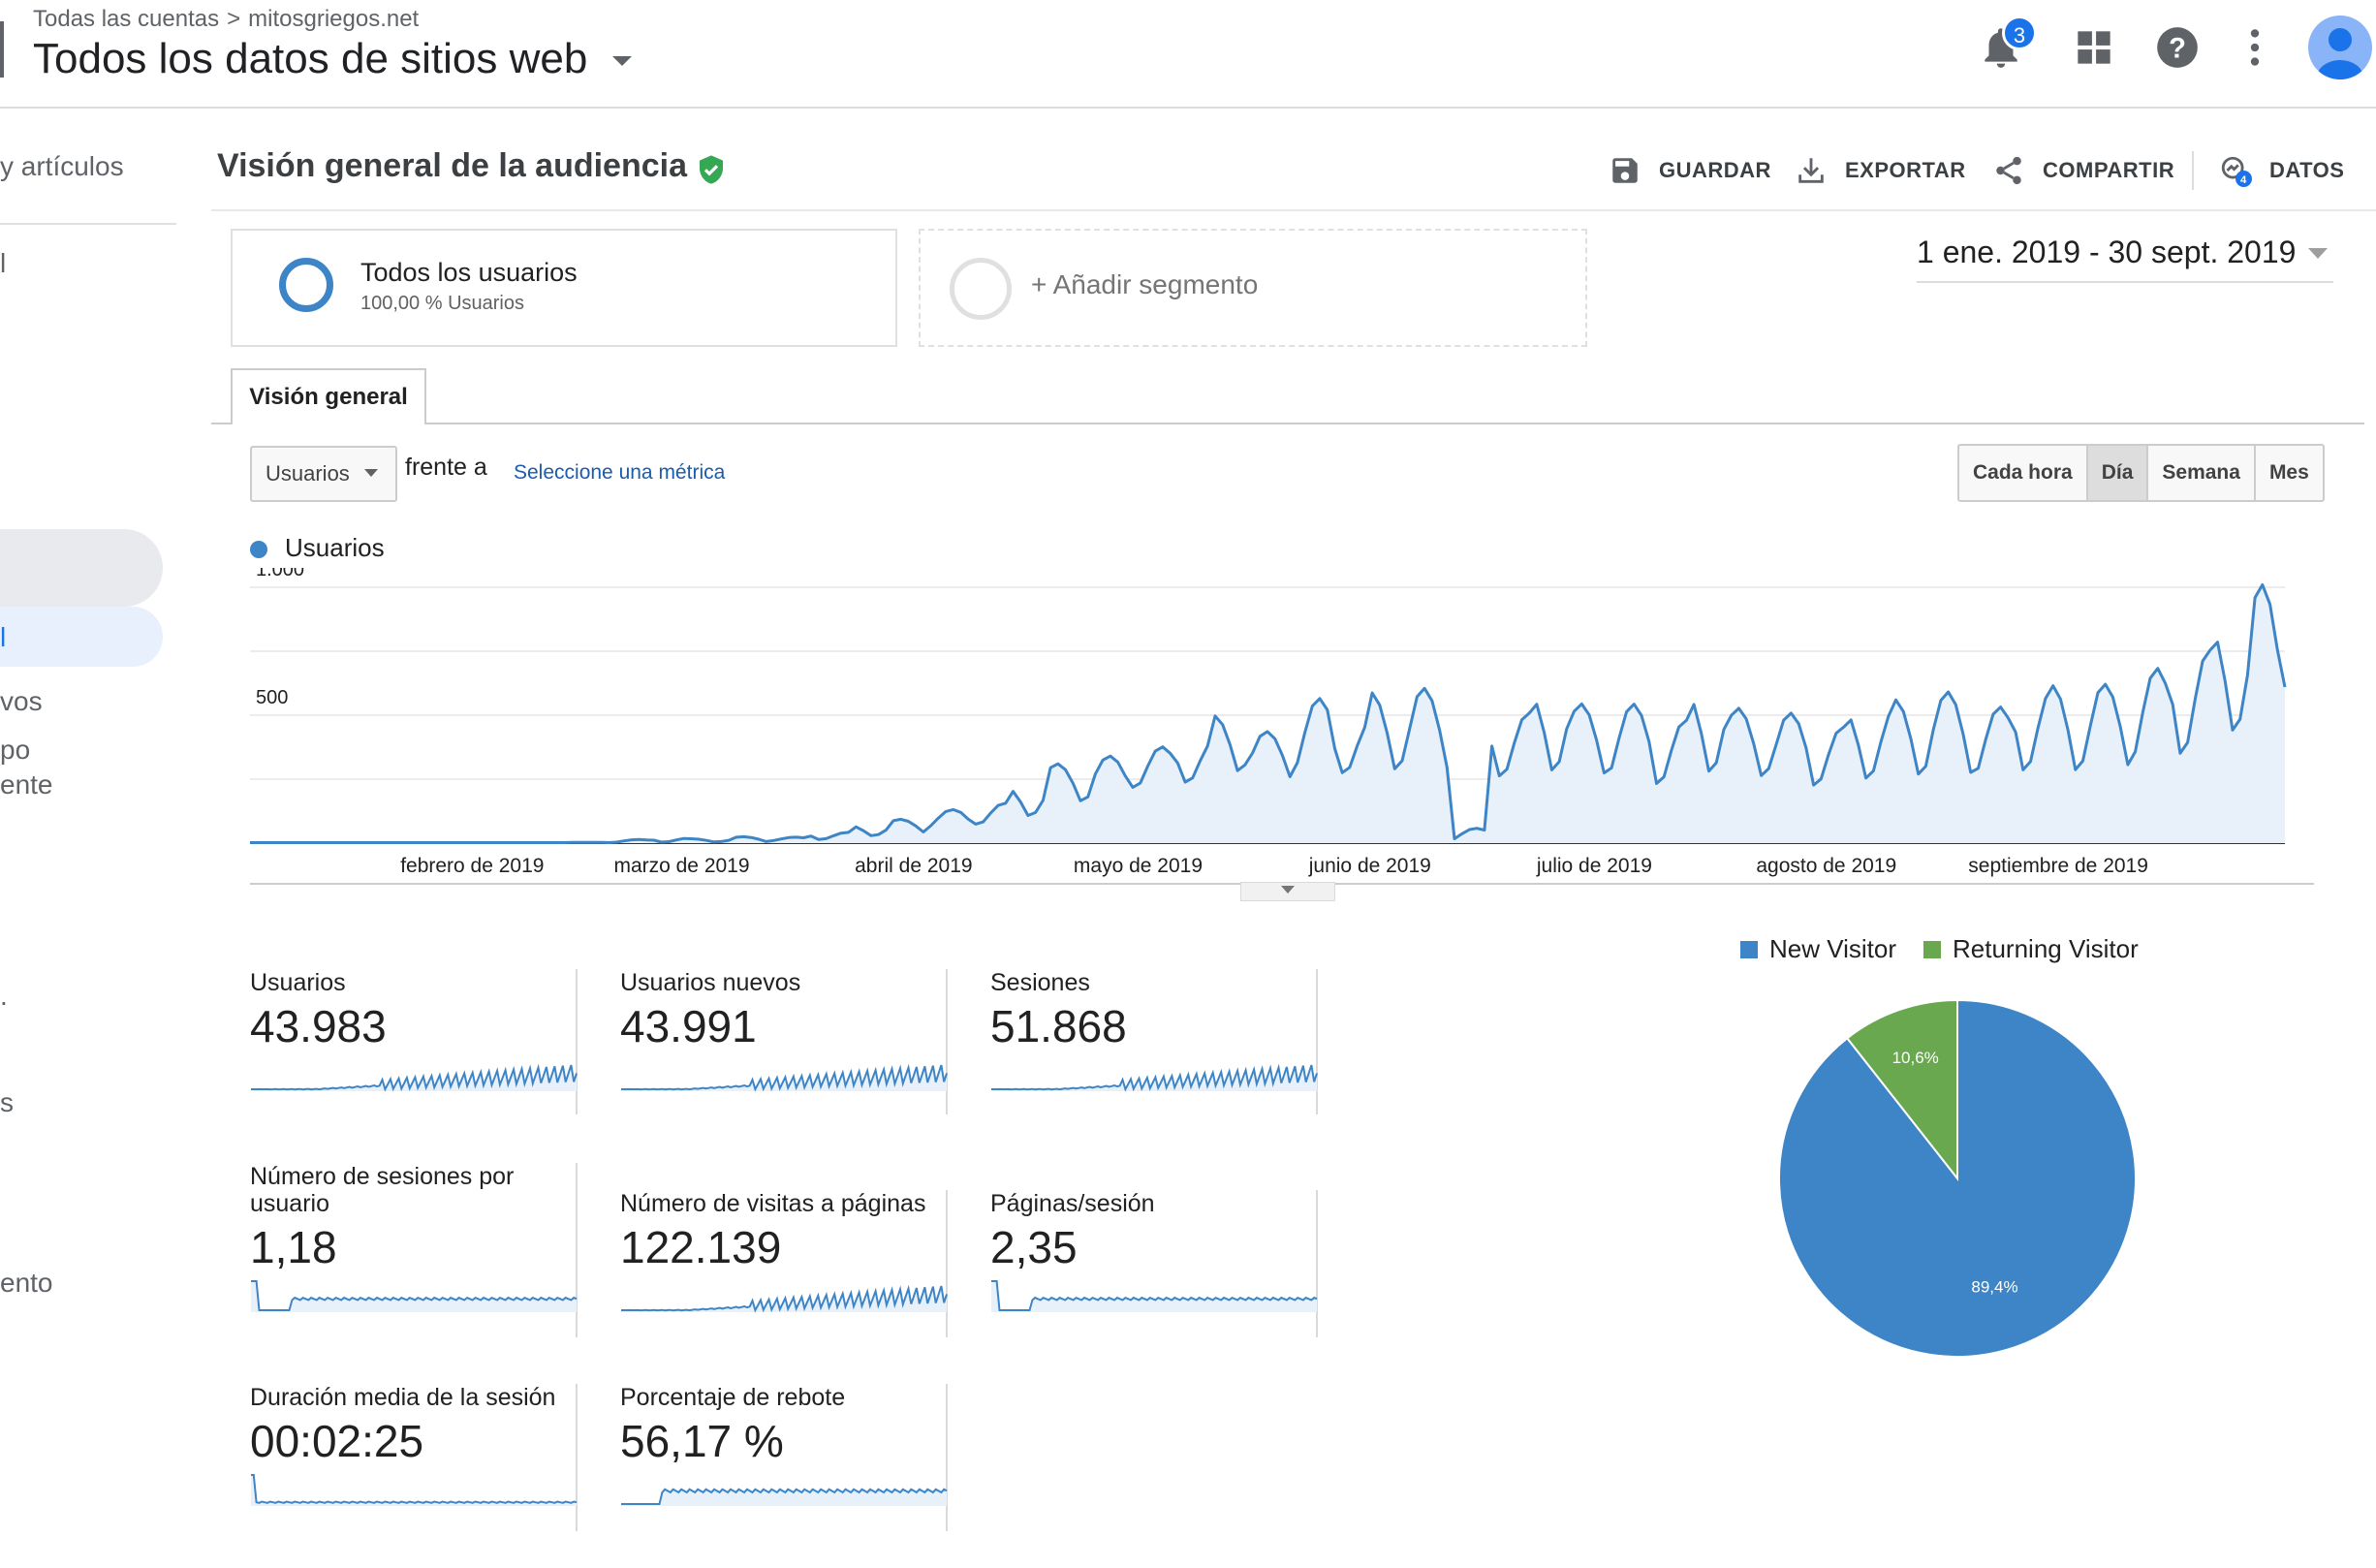  Describe the element at coordinates (414, 1042) in the screenshot. I see `scorecard-users: Usuarios 43.983` at that location.